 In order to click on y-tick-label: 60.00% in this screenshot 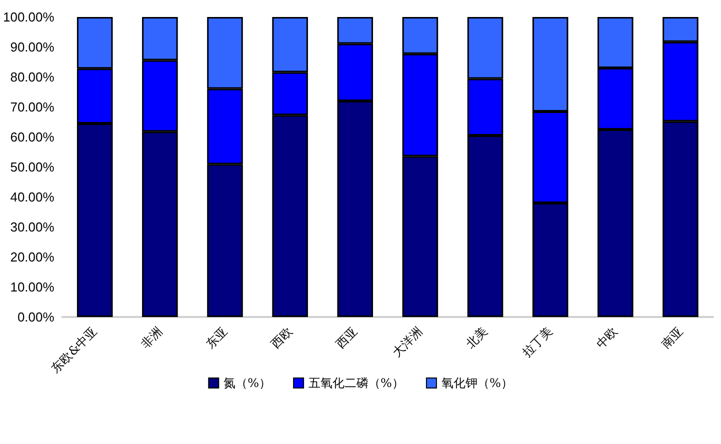, I will do `click(32, 137)`.